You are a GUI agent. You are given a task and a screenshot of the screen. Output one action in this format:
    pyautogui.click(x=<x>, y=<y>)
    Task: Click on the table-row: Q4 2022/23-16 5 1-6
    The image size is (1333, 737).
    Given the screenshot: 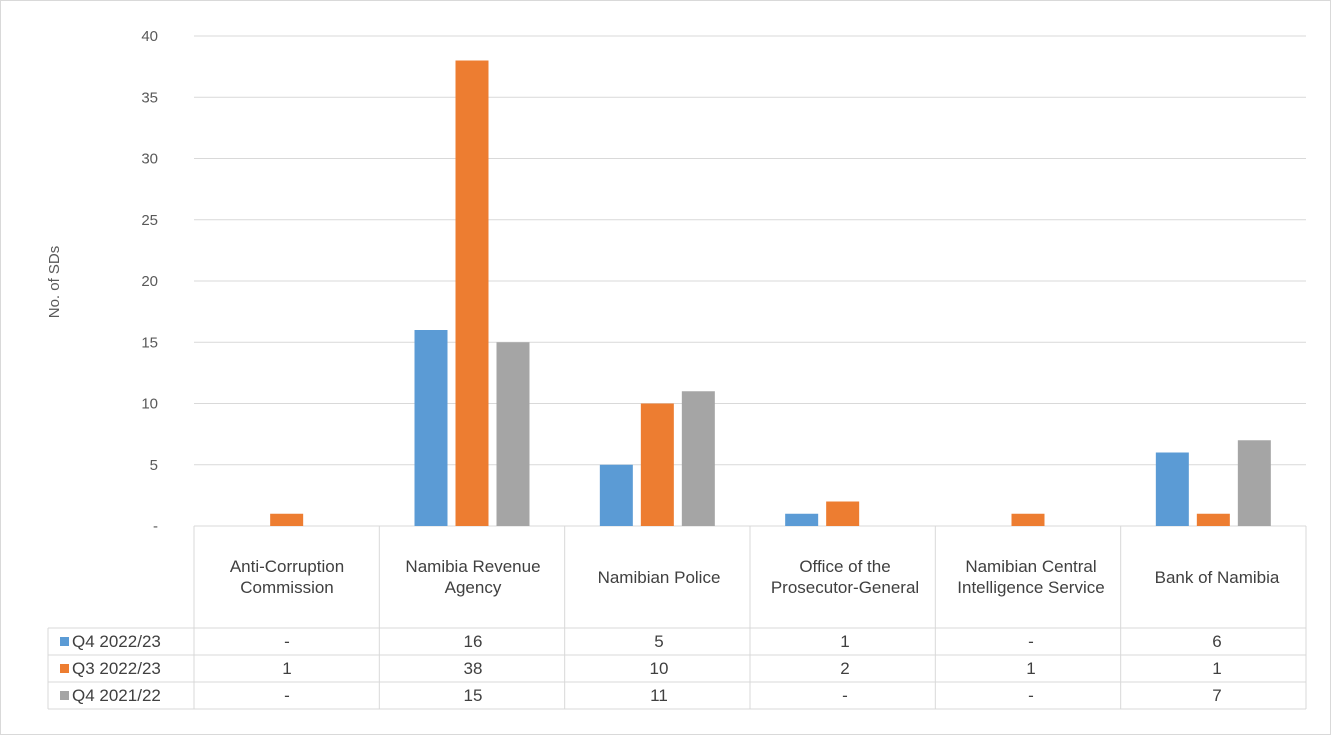 What is the action you would take?
    pyautogui.click(x=679, y=641)
    